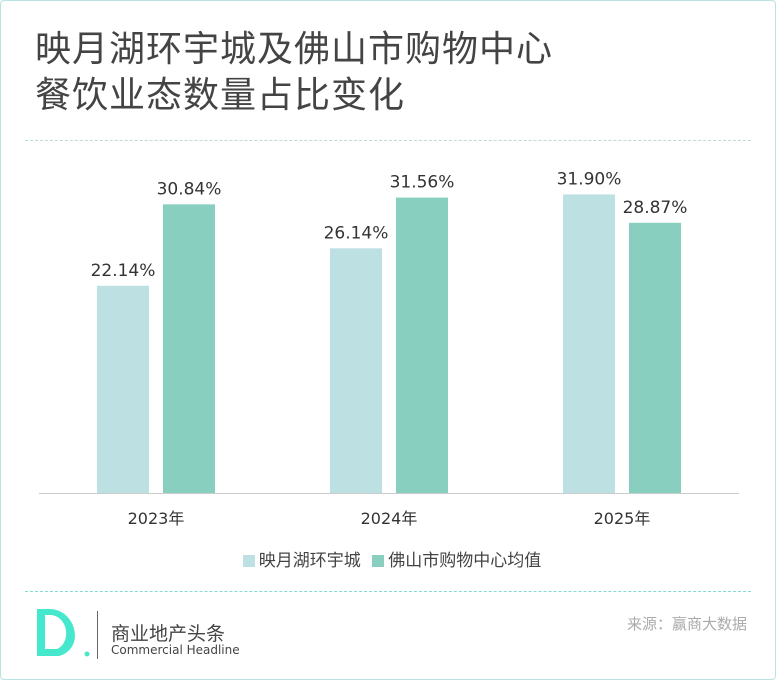 This screenshot has width=776, height=680. I want to click on legend-label-2: 佛山市购物中心均值, so click(465, 561).